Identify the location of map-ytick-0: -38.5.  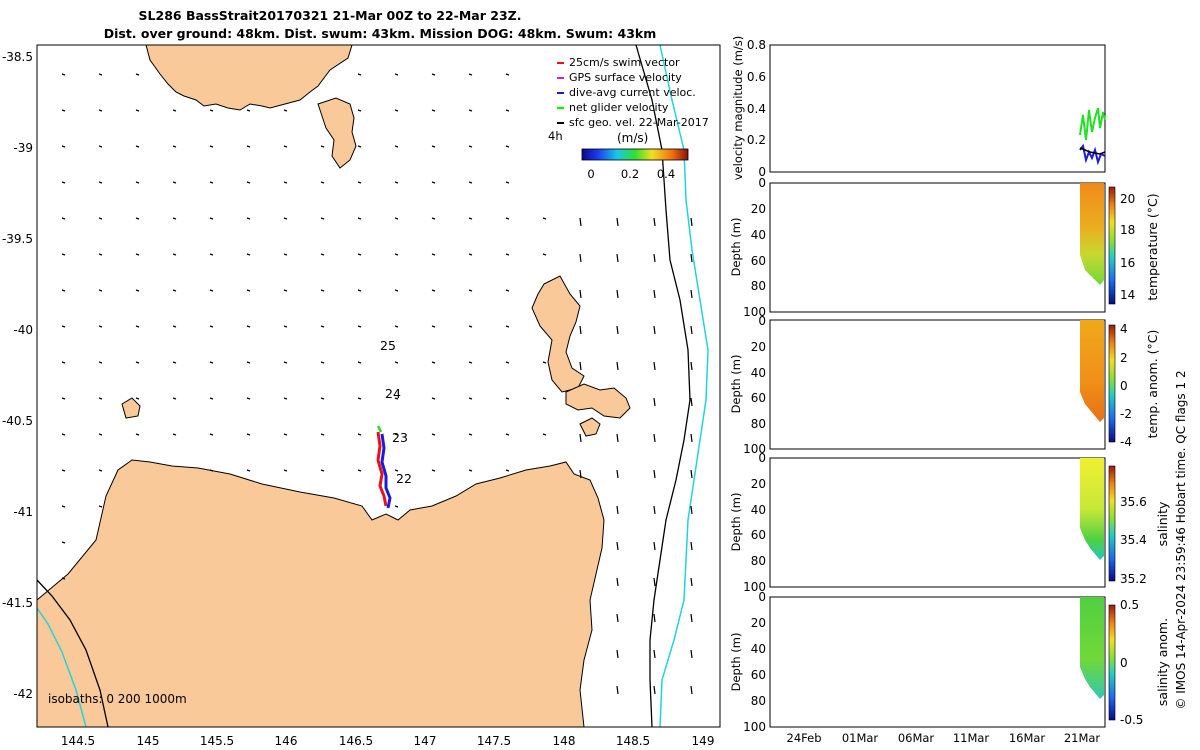
(17, 57).